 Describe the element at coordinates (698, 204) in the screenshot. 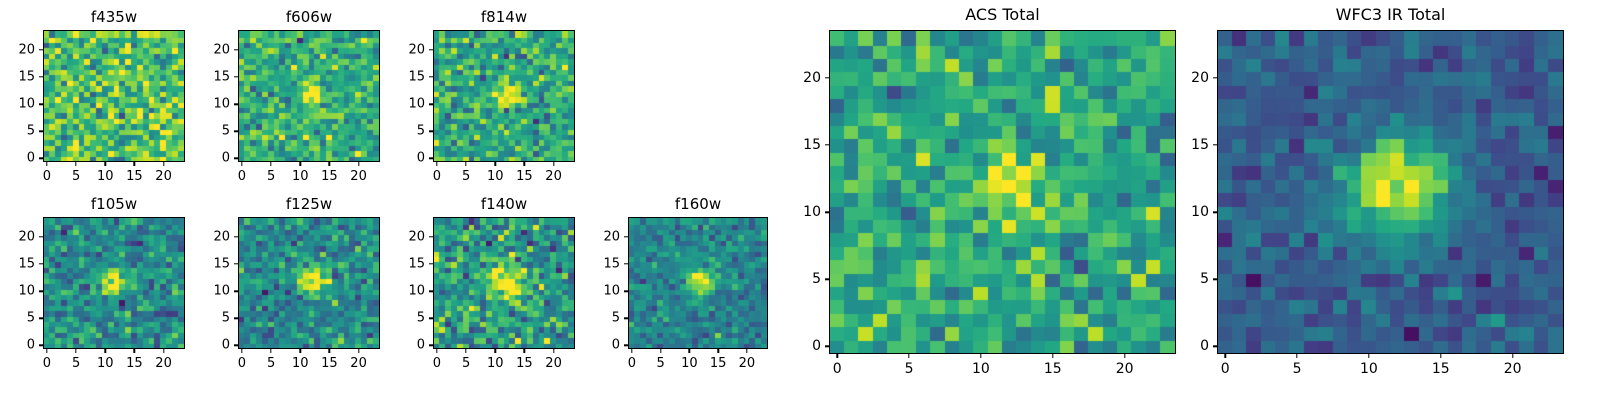

I see `panel-title-f160w: f160w` at that location.